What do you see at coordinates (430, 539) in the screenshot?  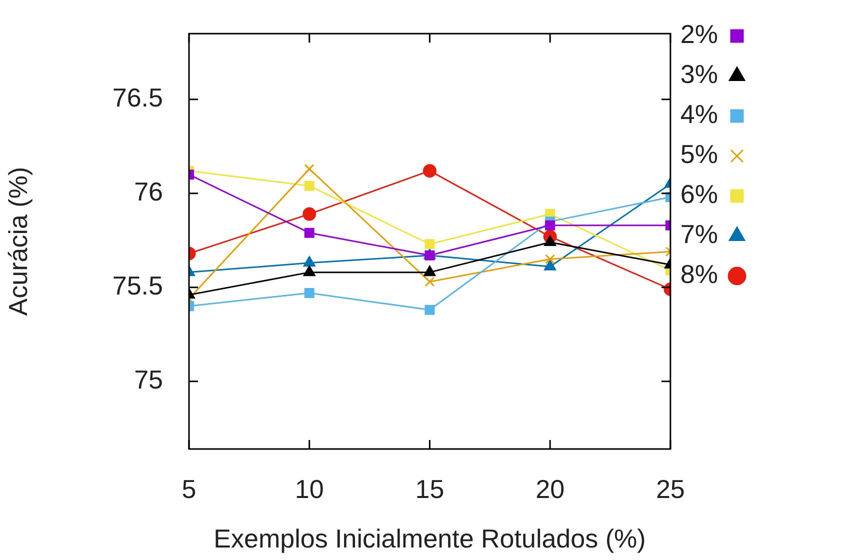 I see `x-axis-title: Exemplos Inicialmente Rotulados (%)` at bounding box center [430, 539].